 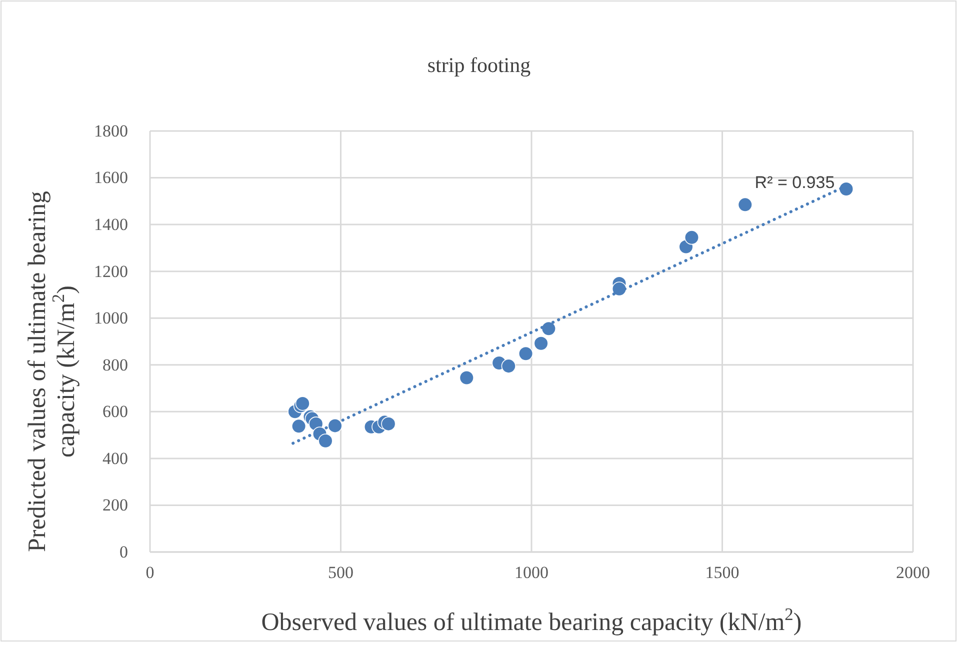 What do you see at coordinates (115, 505) in the screenshot?
I see `y-tick-label: 200` at bounding box center [115, 505].